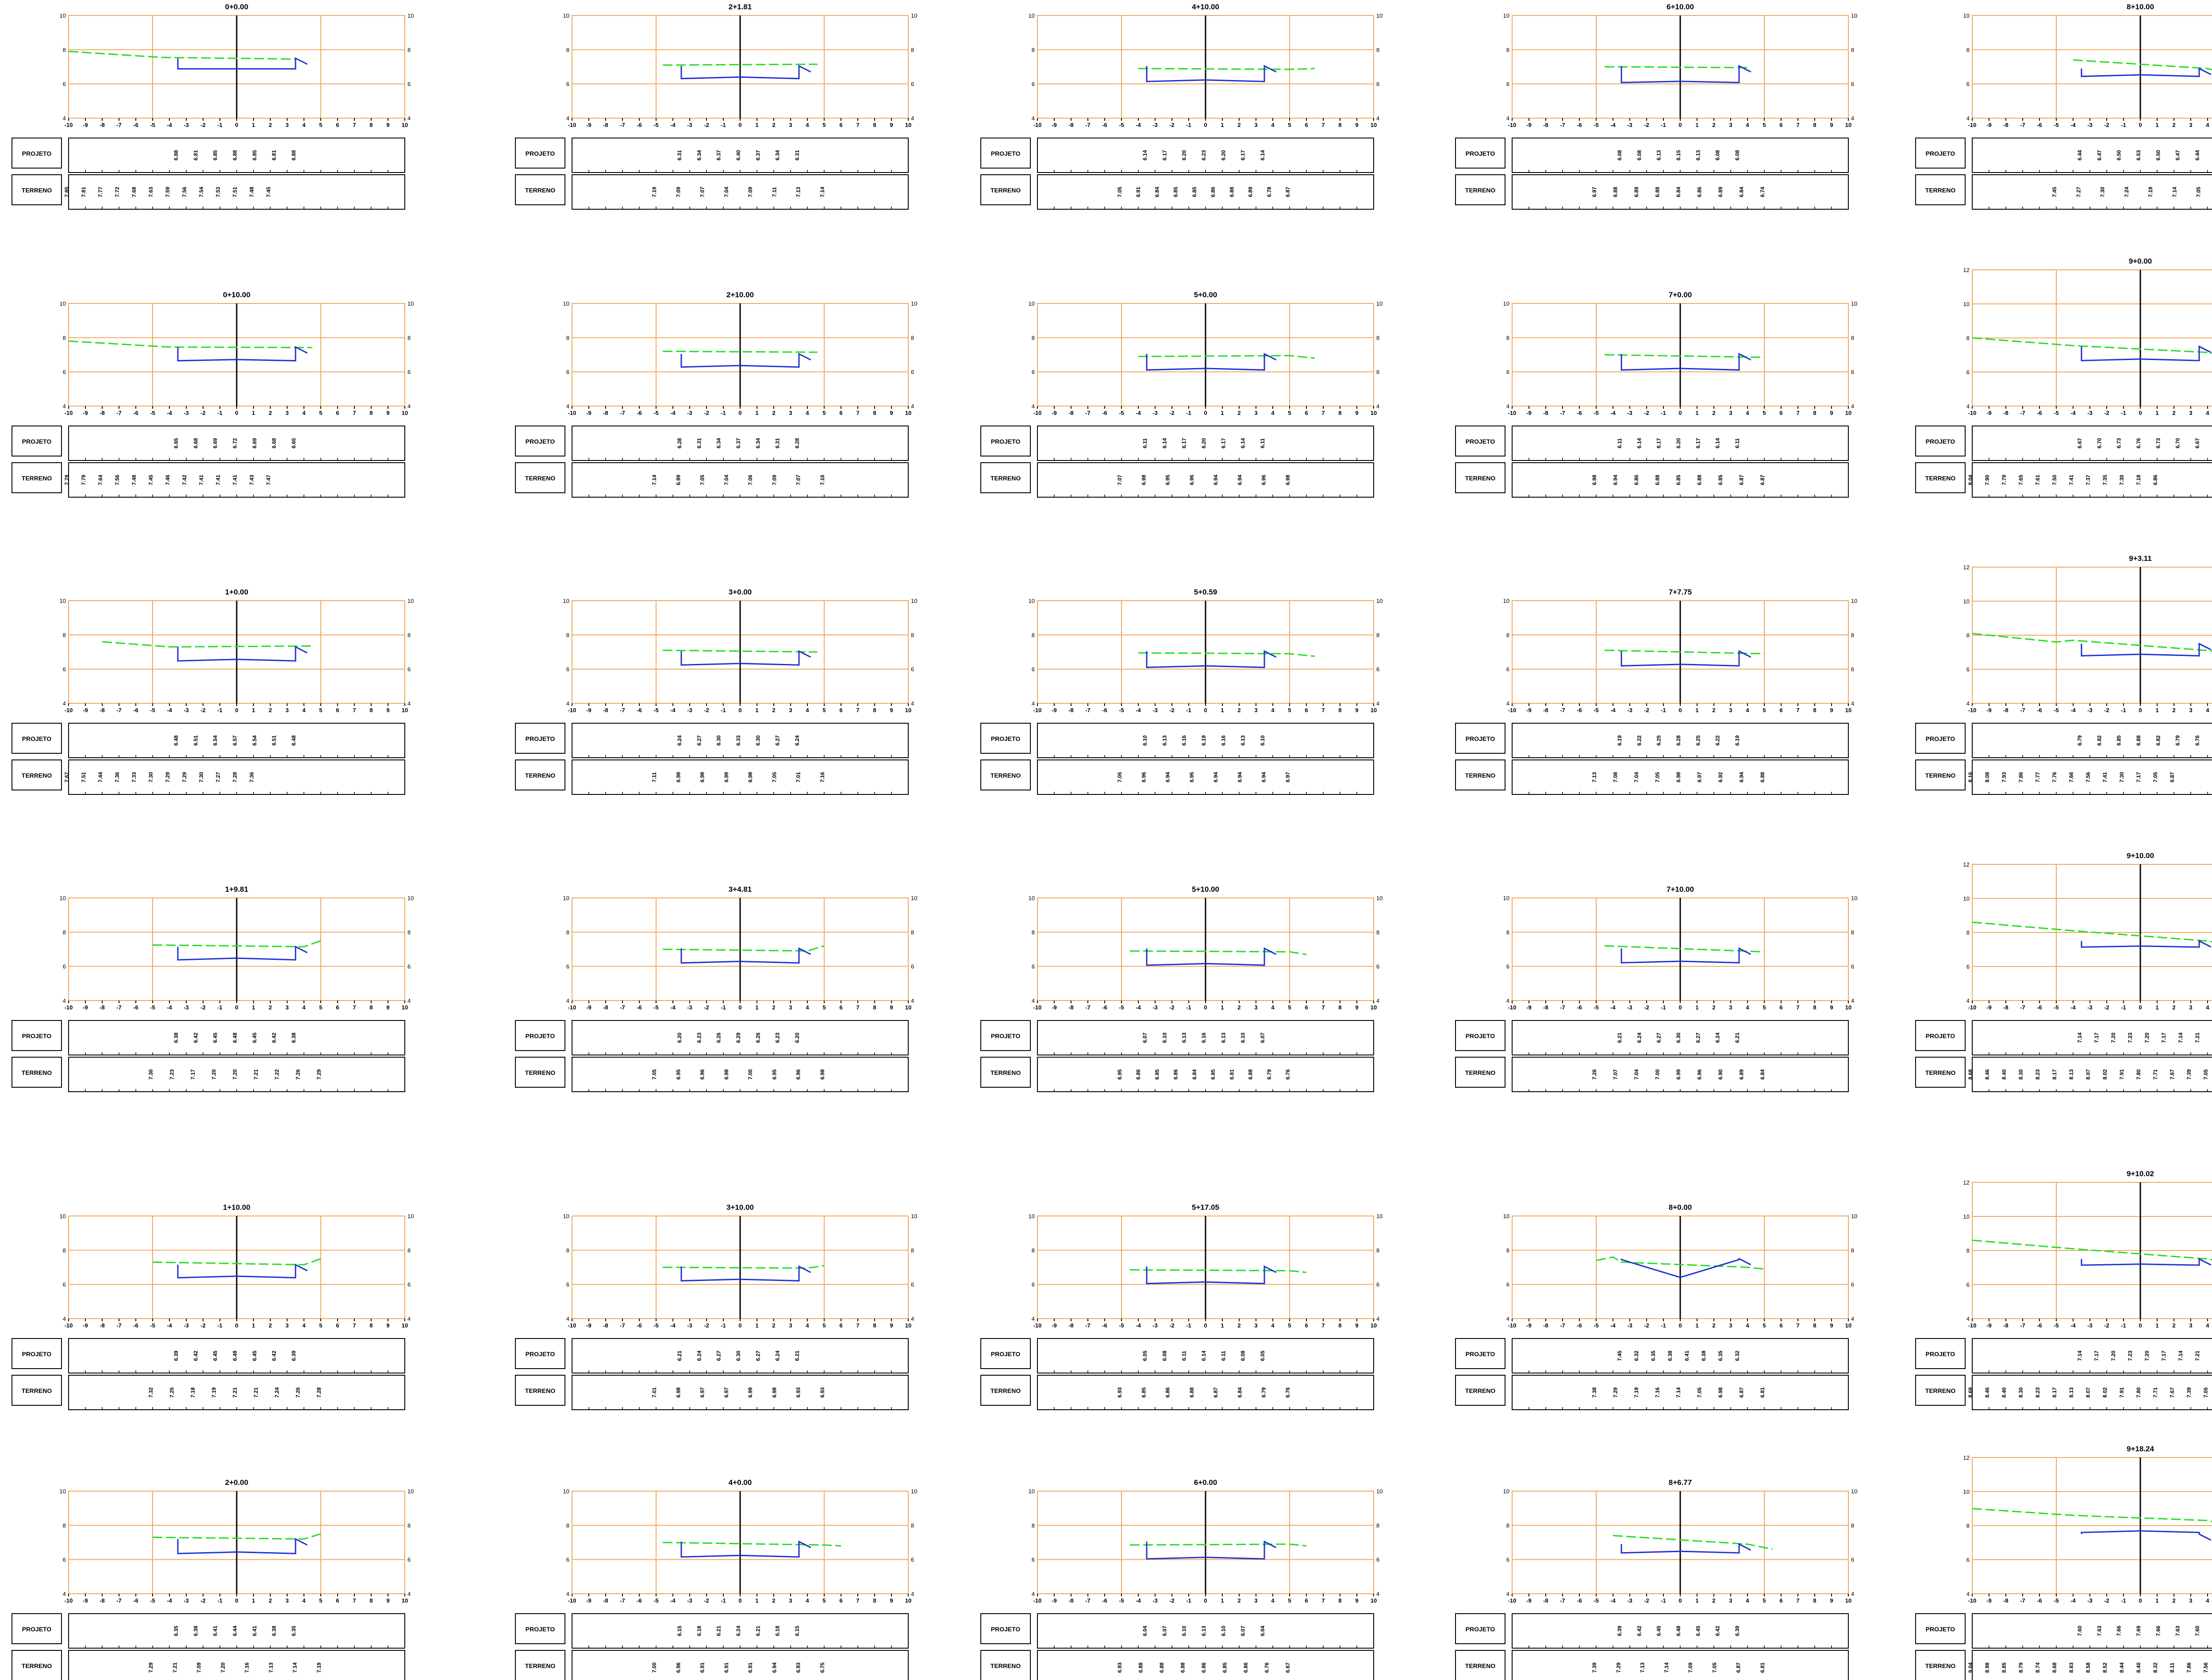 This screenshot has height=1680, width=2212. I want to click on terreno-value: 7.13, so click(1643, 1667).